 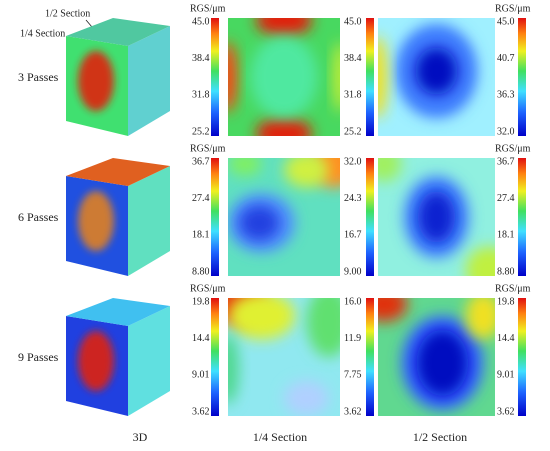 I want to click on column-label: 1/4 Section, so click(x=280, y=437).